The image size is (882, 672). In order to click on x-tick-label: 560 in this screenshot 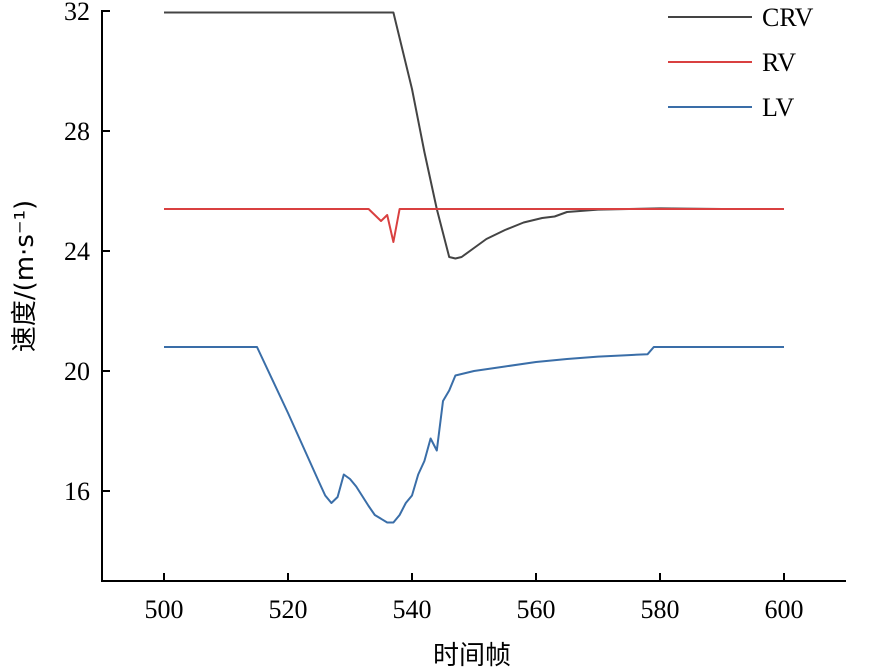, I will do `click(536, 609)`.